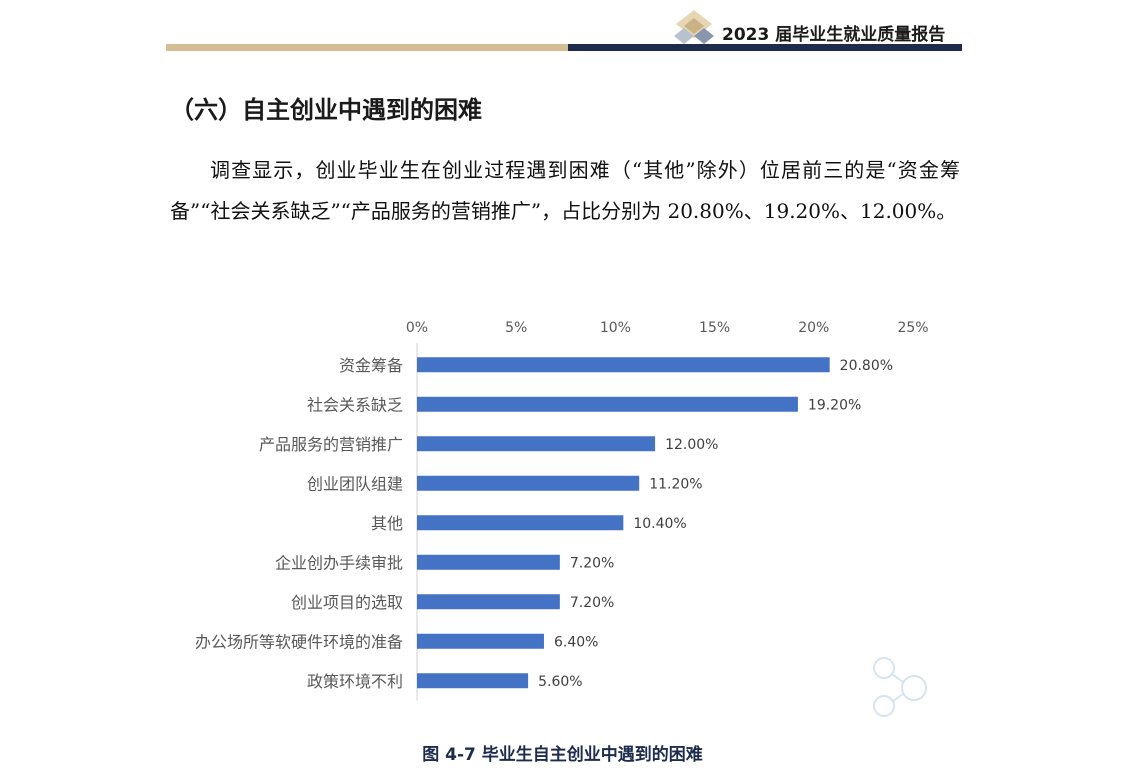  What do you see at coordinates (615, 328) in the screenshot?
I see `x-tick-label: 10%` at bounding box center [615, 328].